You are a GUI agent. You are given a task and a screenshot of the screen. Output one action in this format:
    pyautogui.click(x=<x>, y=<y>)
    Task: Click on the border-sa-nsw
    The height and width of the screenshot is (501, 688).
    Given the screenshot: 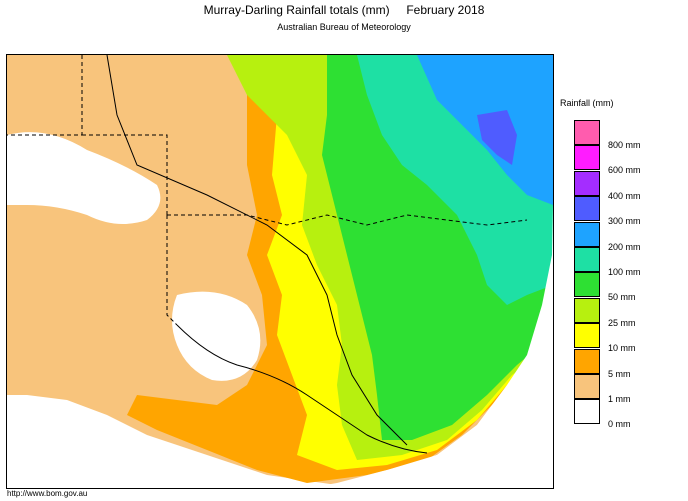 What is the action you would take?
    pyautogui.click(x=172, y=270)
    